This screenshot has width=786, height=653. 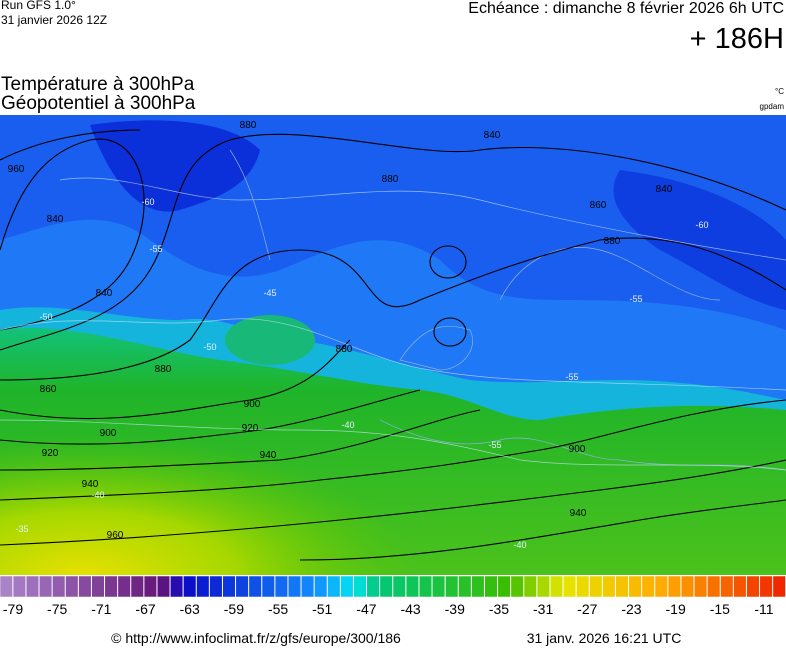 What do you see at coordinates (278, 609) in the screenshot?
I see `colorbar-tick-label: -55` at bounding box center [278, 609].